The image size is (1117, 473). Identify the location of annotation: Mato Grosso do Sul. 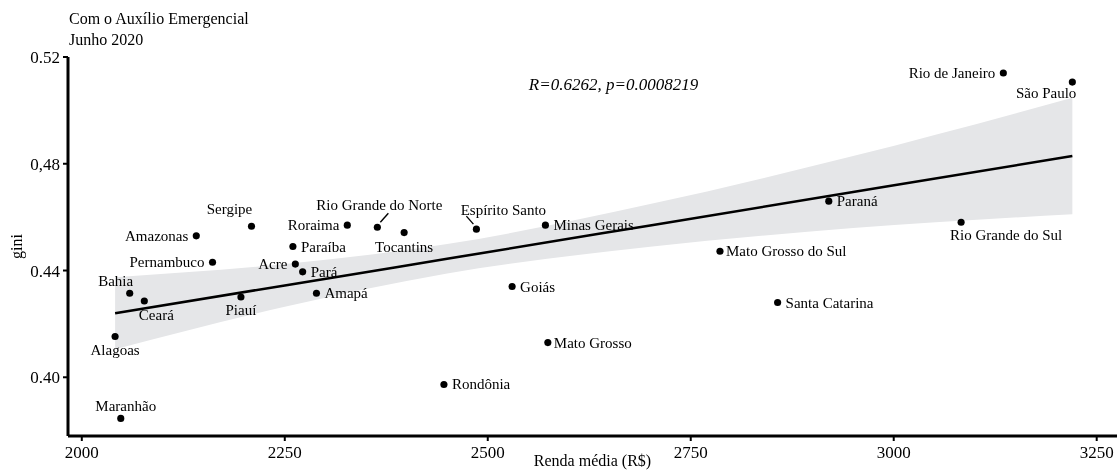
(786, 251).